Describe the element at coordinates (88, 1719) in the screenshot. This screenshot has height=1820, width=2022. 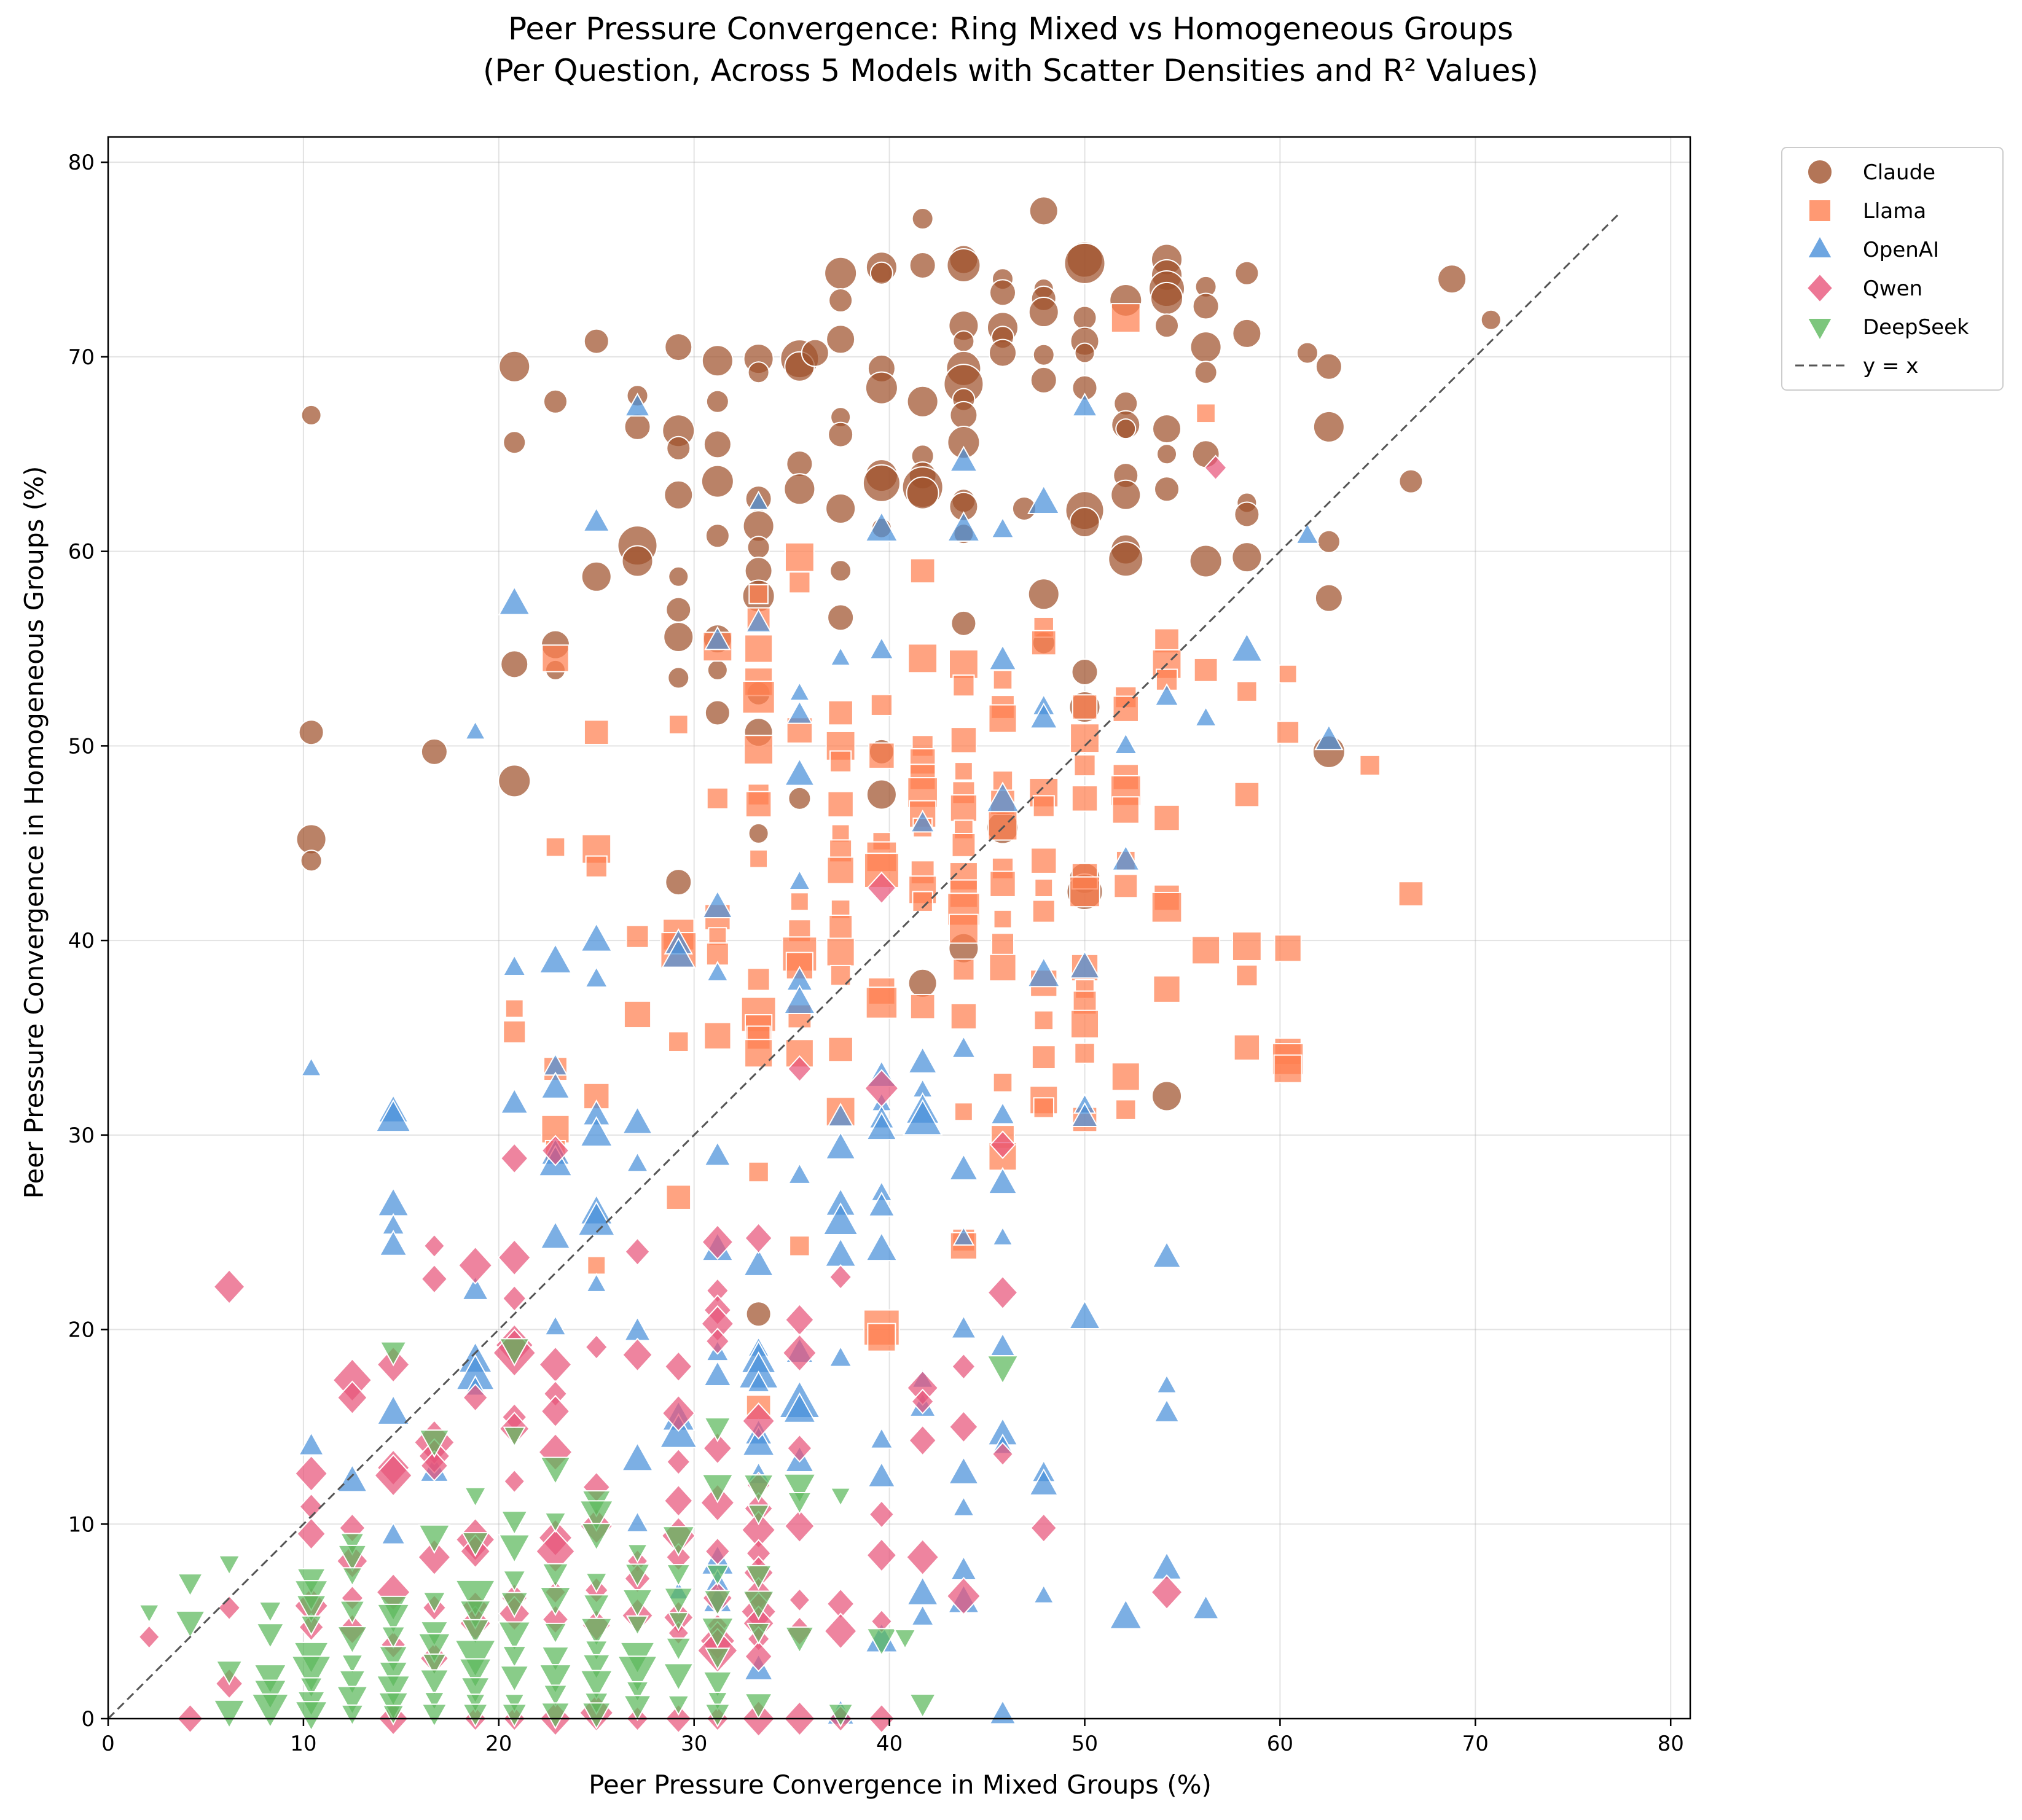
I see `y-tick-label: 0` at that location.